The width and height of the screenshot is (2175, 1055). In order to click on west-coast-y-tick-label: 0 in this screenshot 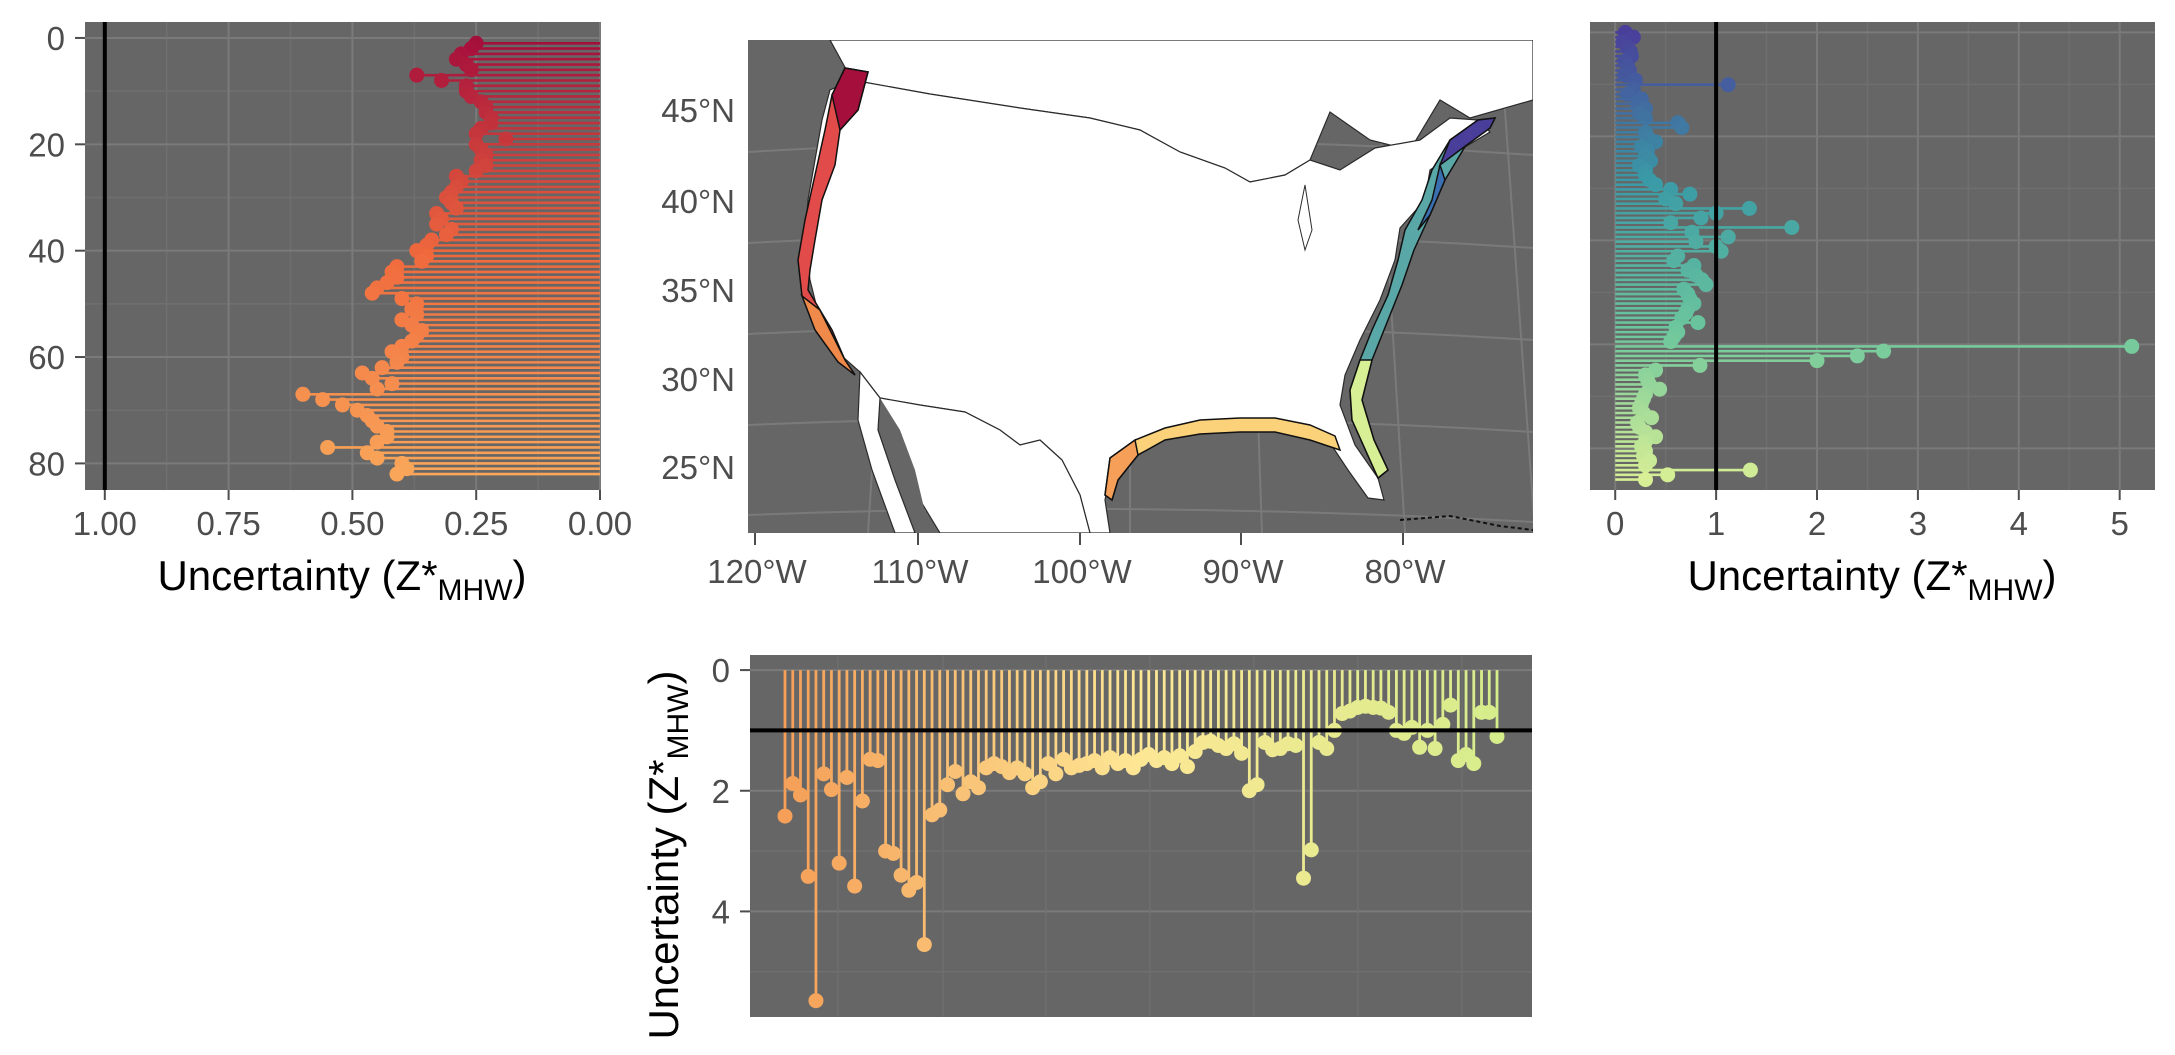, I will do `click(56, 38)`.